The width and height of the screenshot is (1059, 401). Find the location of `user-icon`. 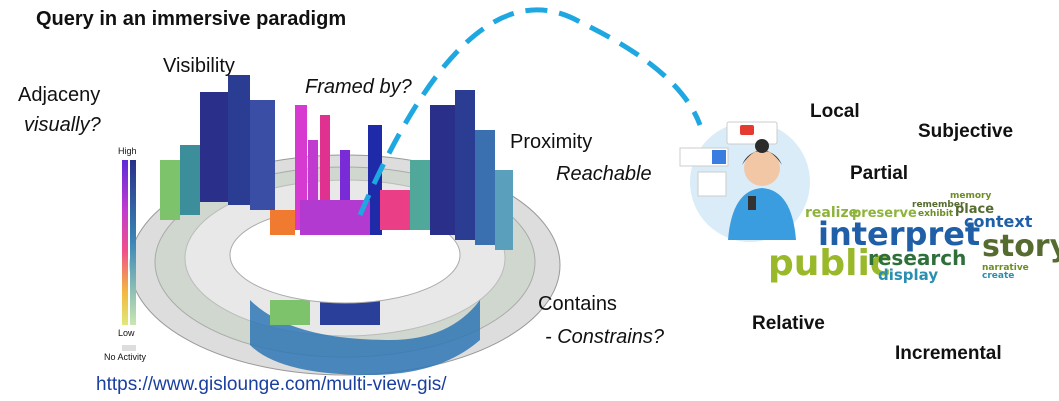

user-icon is located at coordinates (744, 181).